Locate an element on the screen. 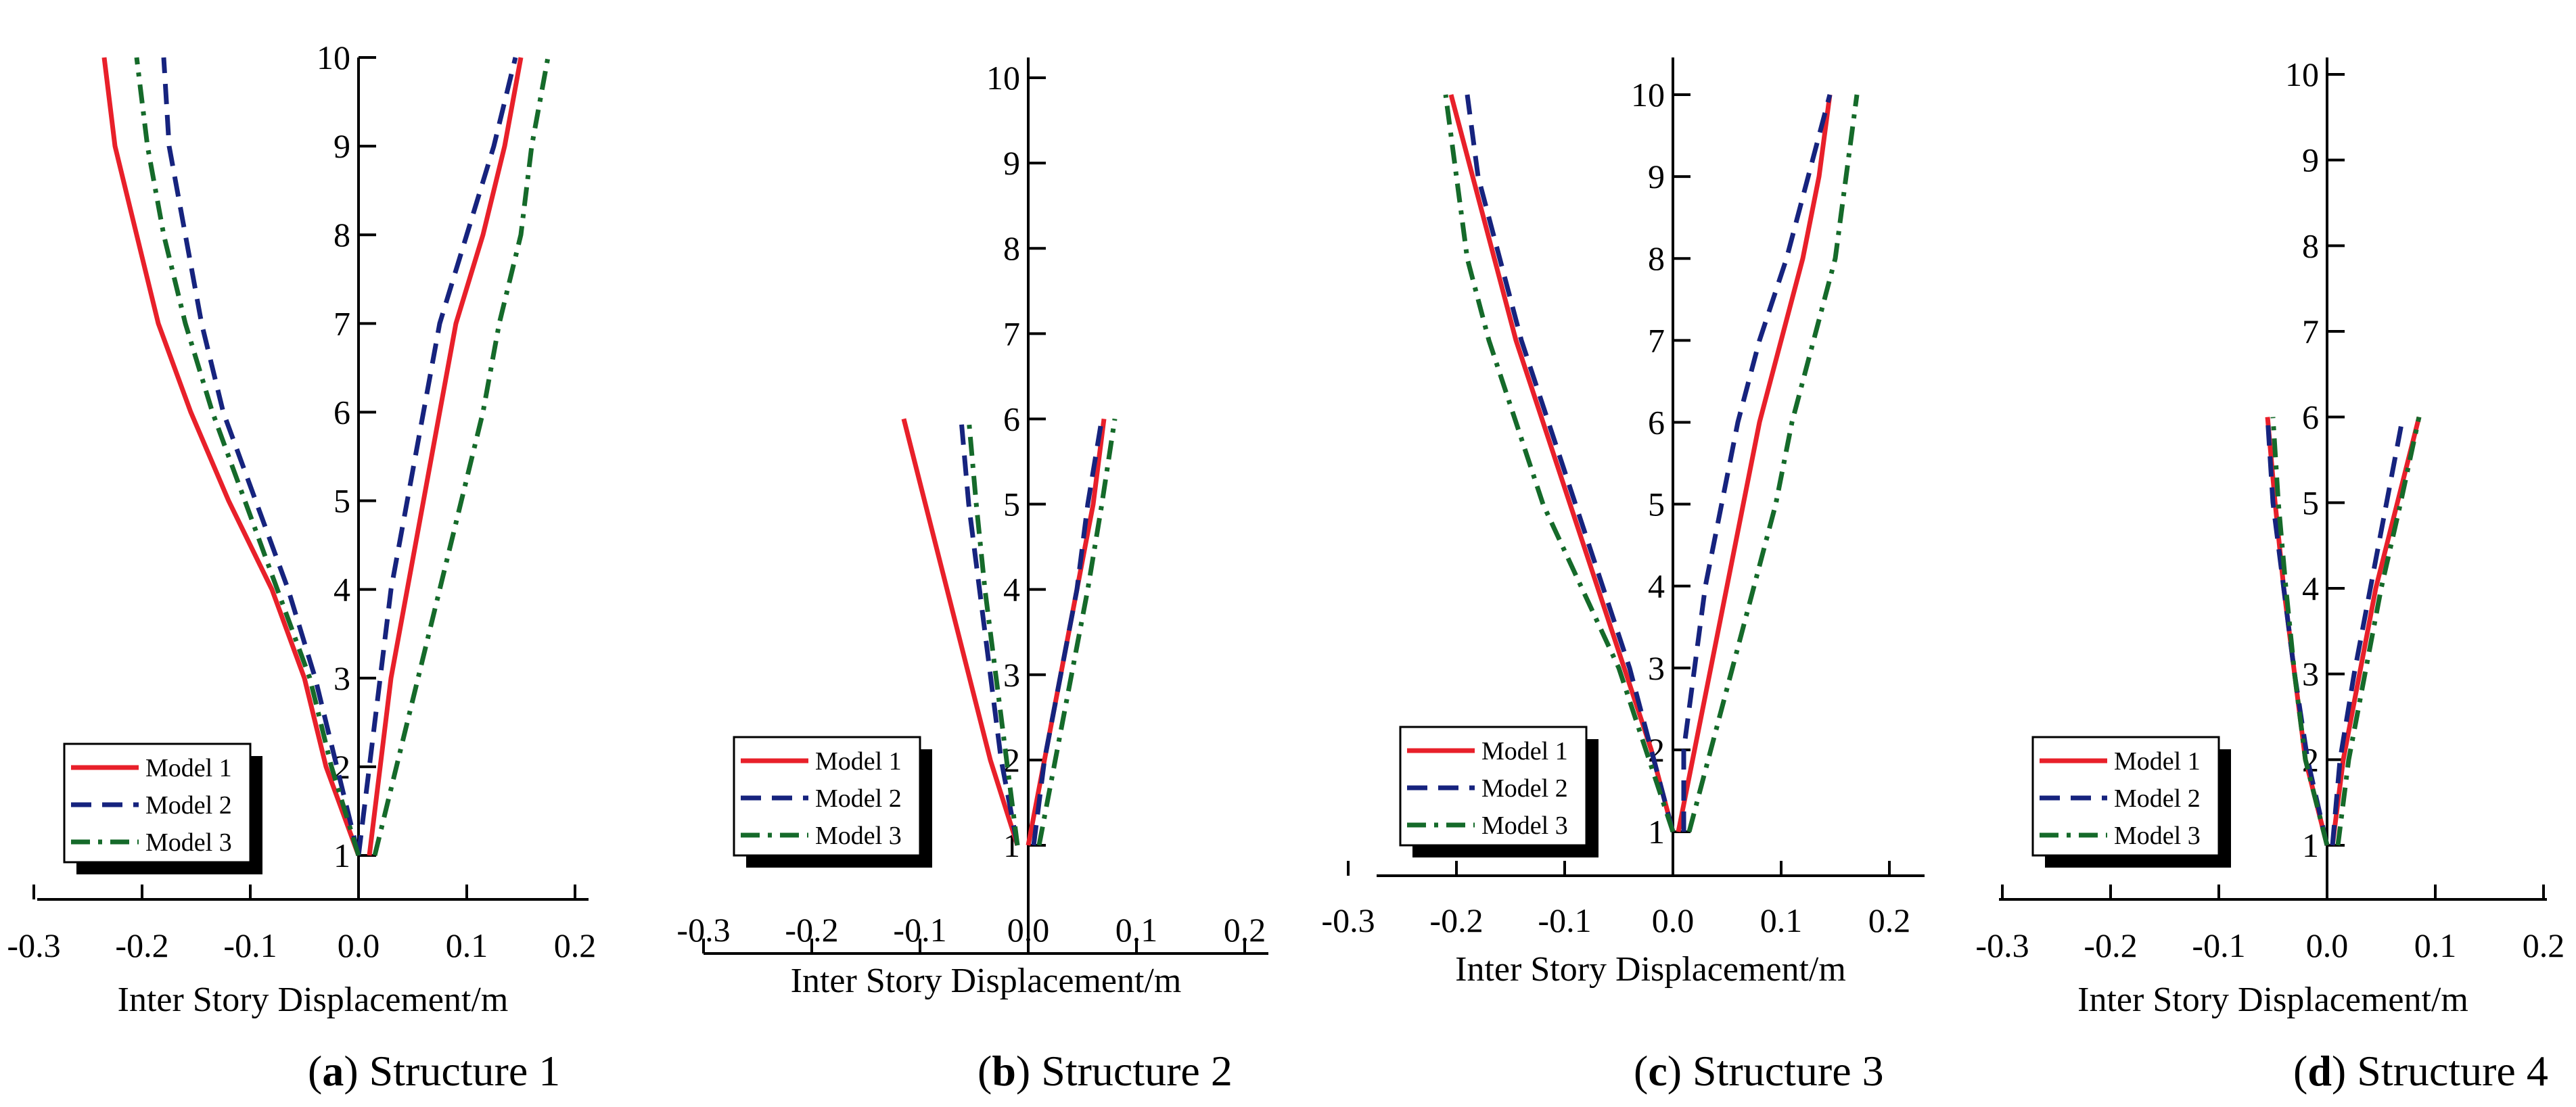  caption-text: Structure 4 is located at coordinates (2447, 1071).